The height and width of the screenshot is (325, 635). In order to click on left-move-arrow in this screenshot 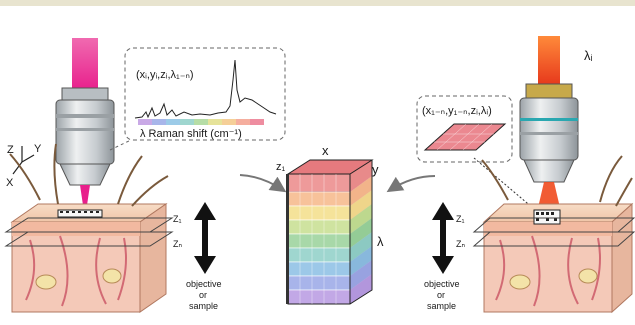, I will do `click(205, 238)`.